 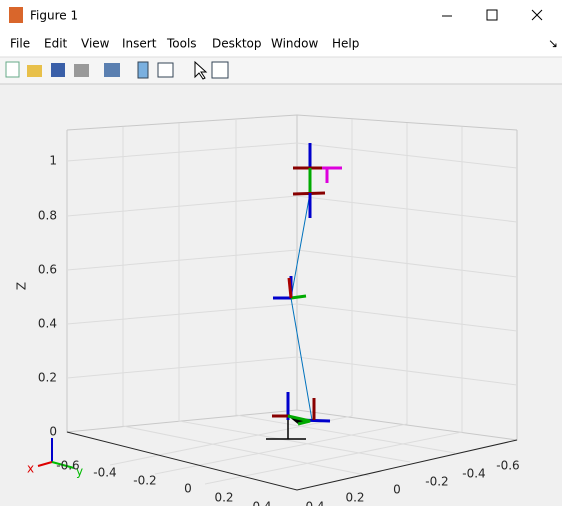 What do you see at coordinates (58, 70) in the screenshot?
I see `save-icon` at bounding box center [58, 70].